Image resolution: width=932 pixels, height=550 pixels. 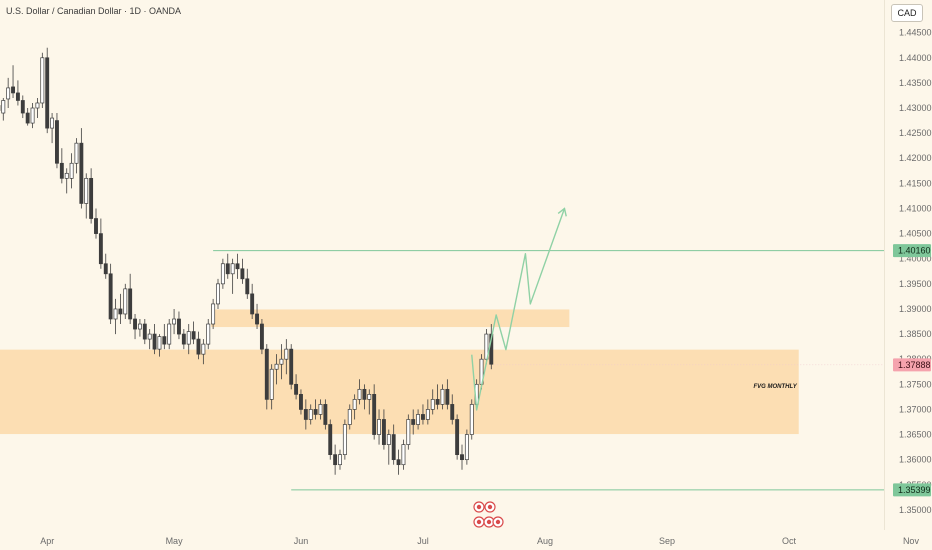 I want to click on price-tick-label: 1.36500, so click(x=915, y=435).